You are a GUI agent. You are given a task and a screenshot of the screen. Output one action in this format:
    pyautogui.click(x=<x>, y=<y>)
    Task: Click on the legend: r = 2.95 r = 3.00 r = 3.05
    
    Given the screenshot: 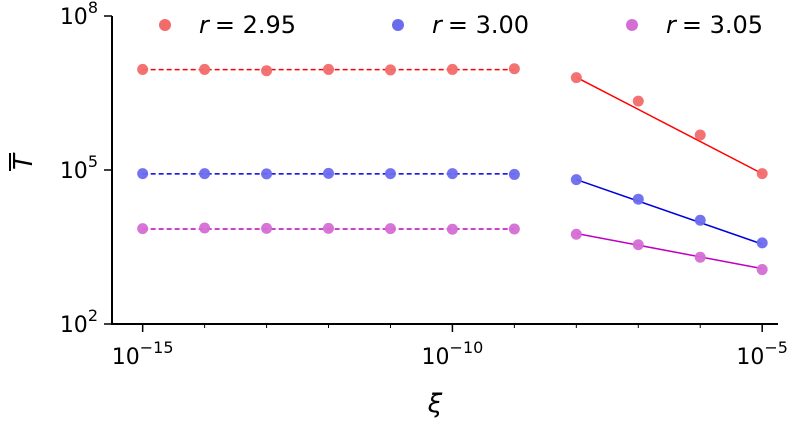 What is the action you would take?
    pyautogui.click(x=461, y=25)
    